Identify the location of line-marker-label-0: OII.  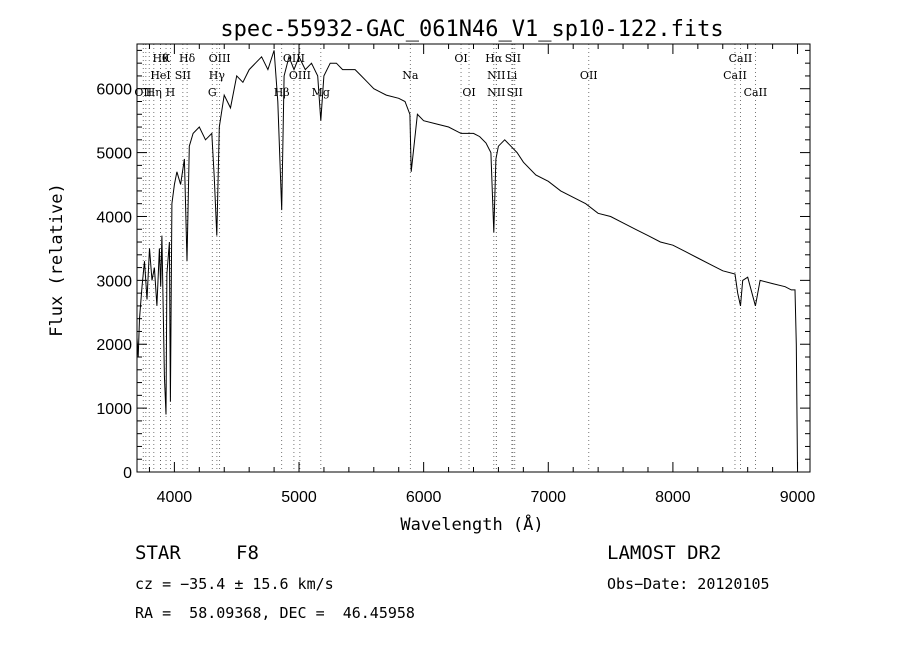
(143, 92).